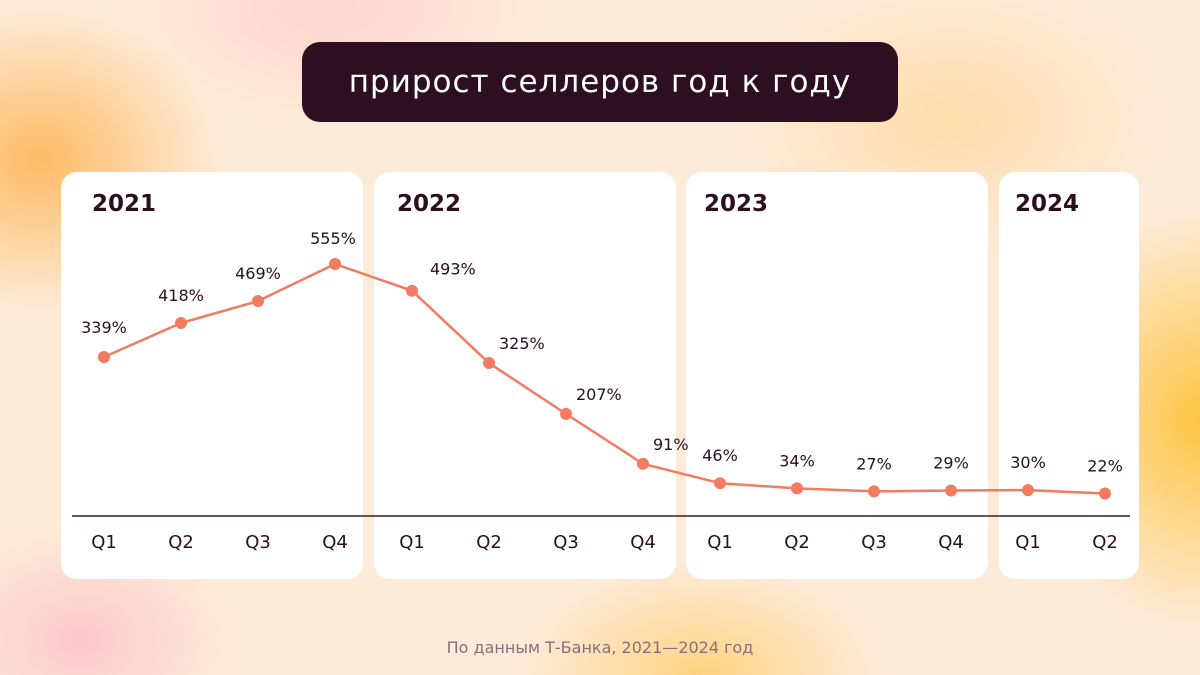  I want to click on year-label-2022: 2022, so click(429, 204).